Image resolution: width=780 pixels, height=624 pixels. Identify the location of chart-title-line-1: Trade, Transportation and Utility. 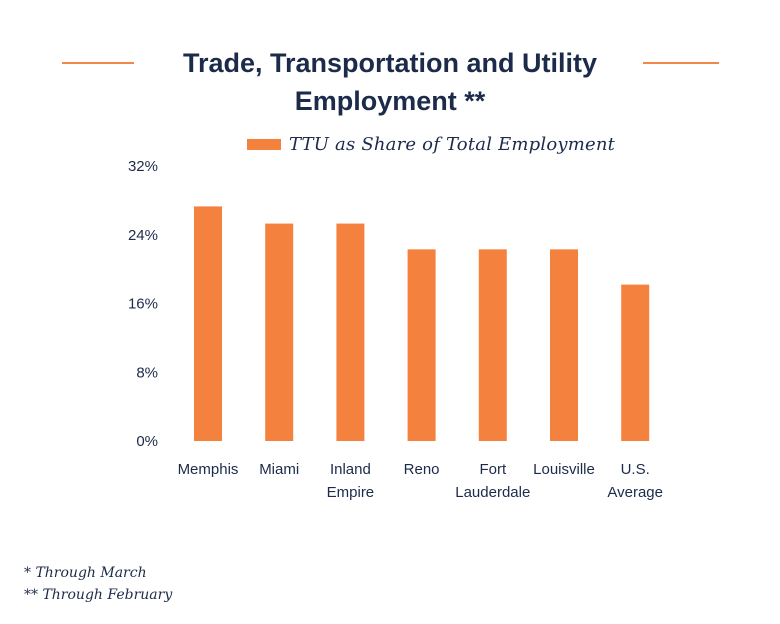
(390, 63).